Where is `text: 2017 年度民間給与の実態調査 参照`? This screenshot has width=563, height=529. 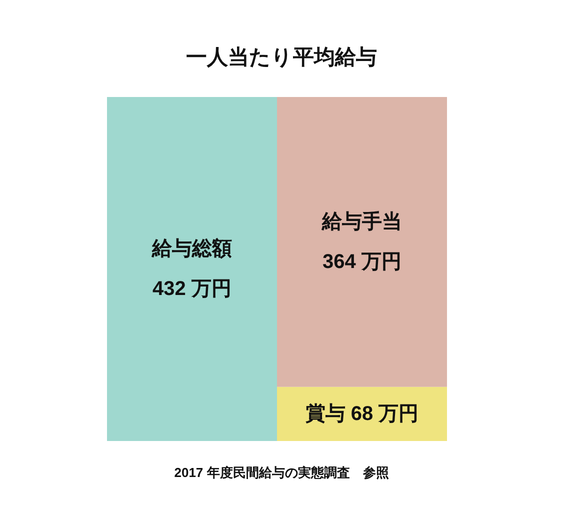
text: 2017 年度民間給与の実態調査 参照 is located at coordinates (281, 472).